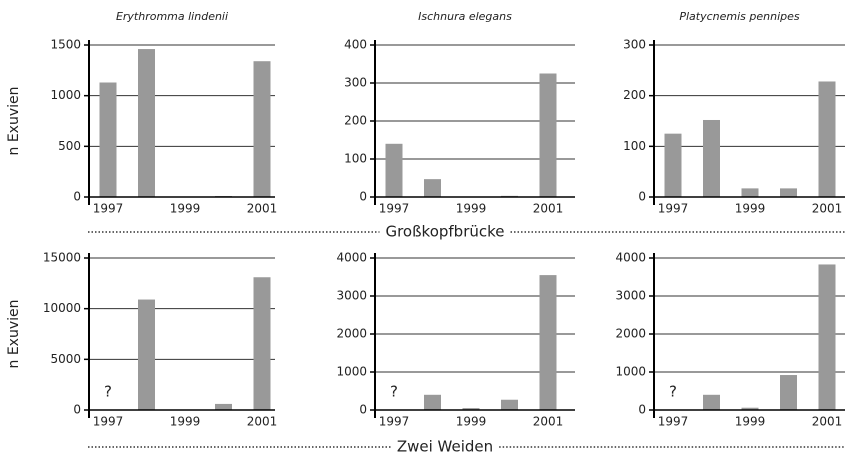 Image resolution: width=847 pixels, height=456 pixels. I want to click on y-tick-label: 15000, so click(62, 258).